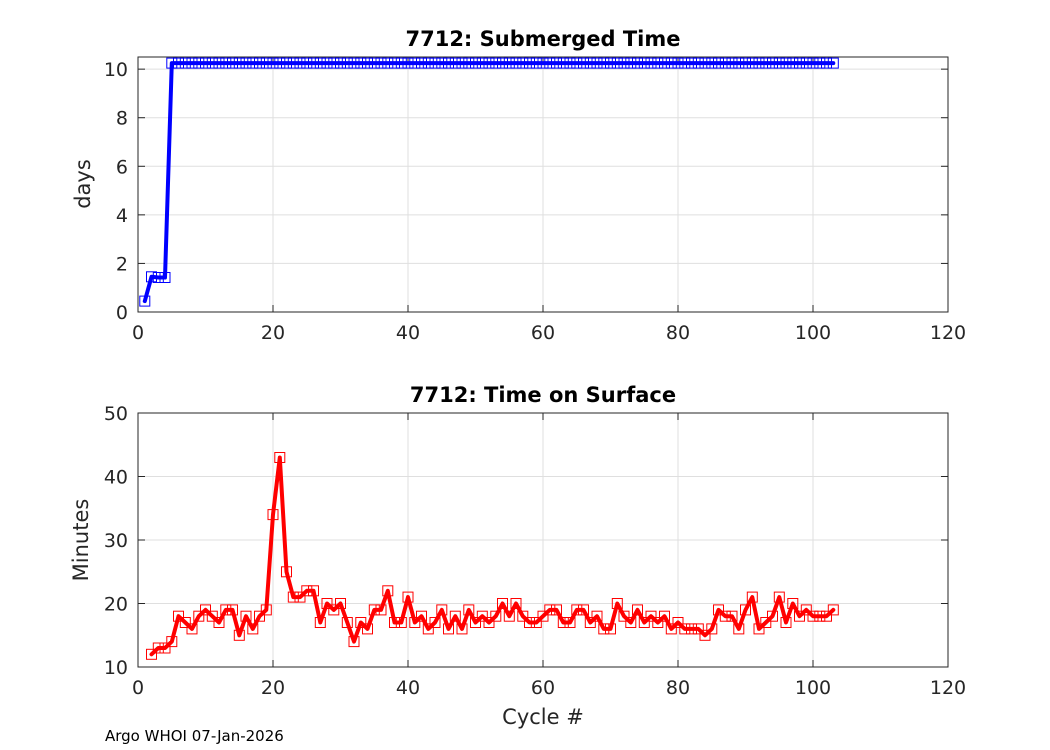  I want to click on y-tick-label: 0, so click(122, 313).